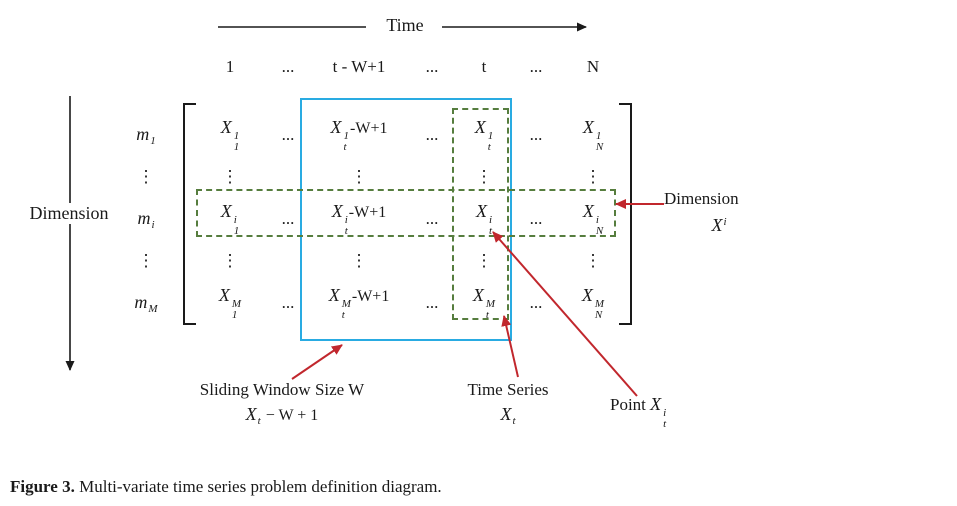 The width and height of the screenshot is (957, 506). I want to click on dimension-row-labels: m1 ⋮ mi ⋮ mM, so click(146, 219).